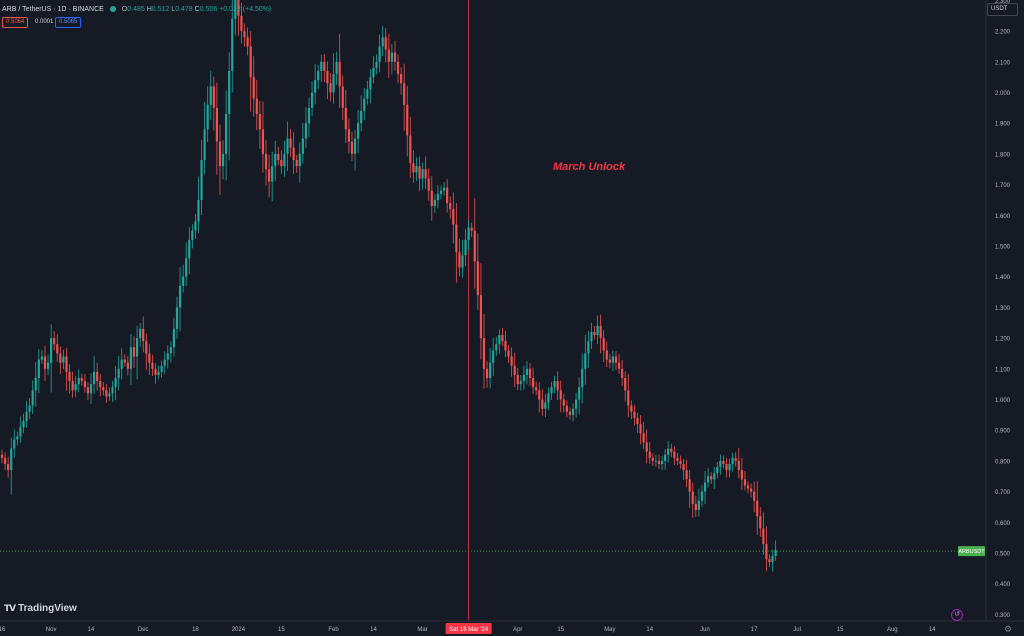 The width and height of the screenshot is (1024, 636). I want to click on time-tick-label: Jun, so click(705, 630).